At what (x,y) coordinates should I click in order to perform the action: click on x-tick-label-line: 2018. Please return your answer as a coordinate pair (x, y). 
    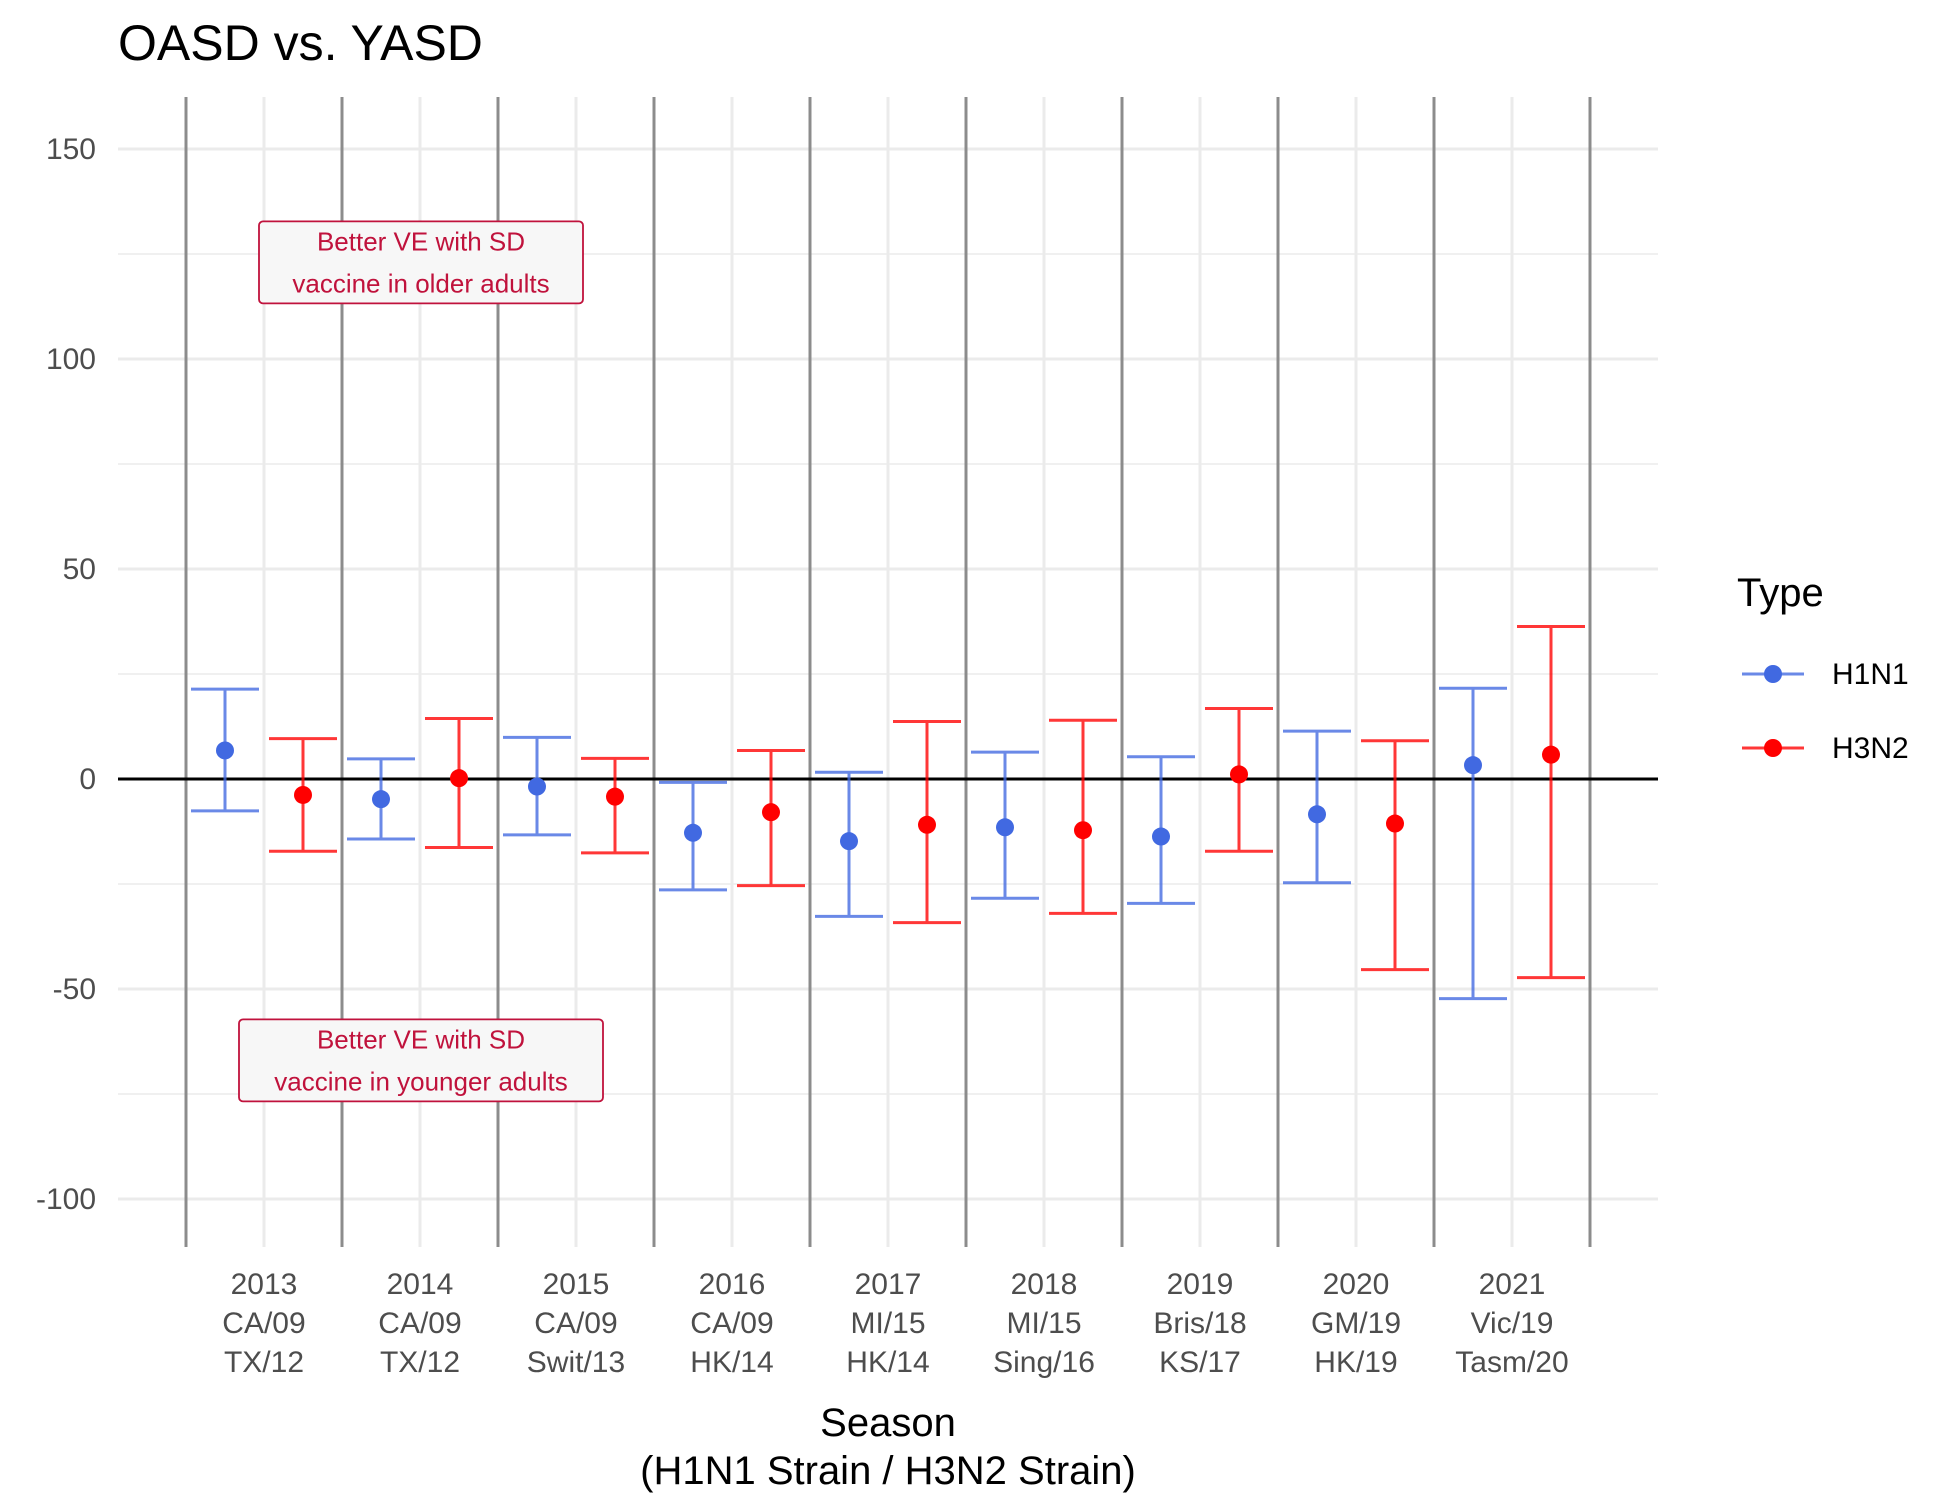
    Looking at the image, I should click on (1044, 1284).